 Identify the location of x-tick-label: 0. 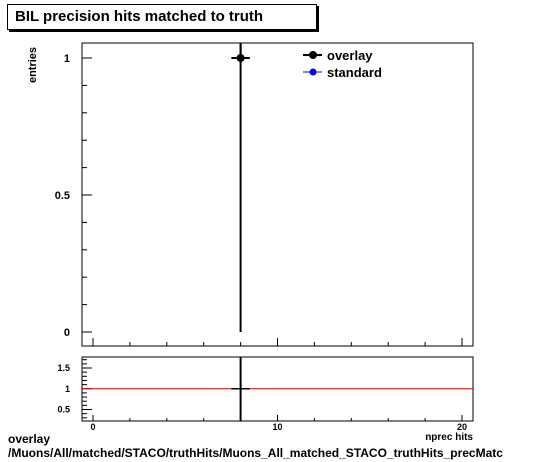
(92, 427).